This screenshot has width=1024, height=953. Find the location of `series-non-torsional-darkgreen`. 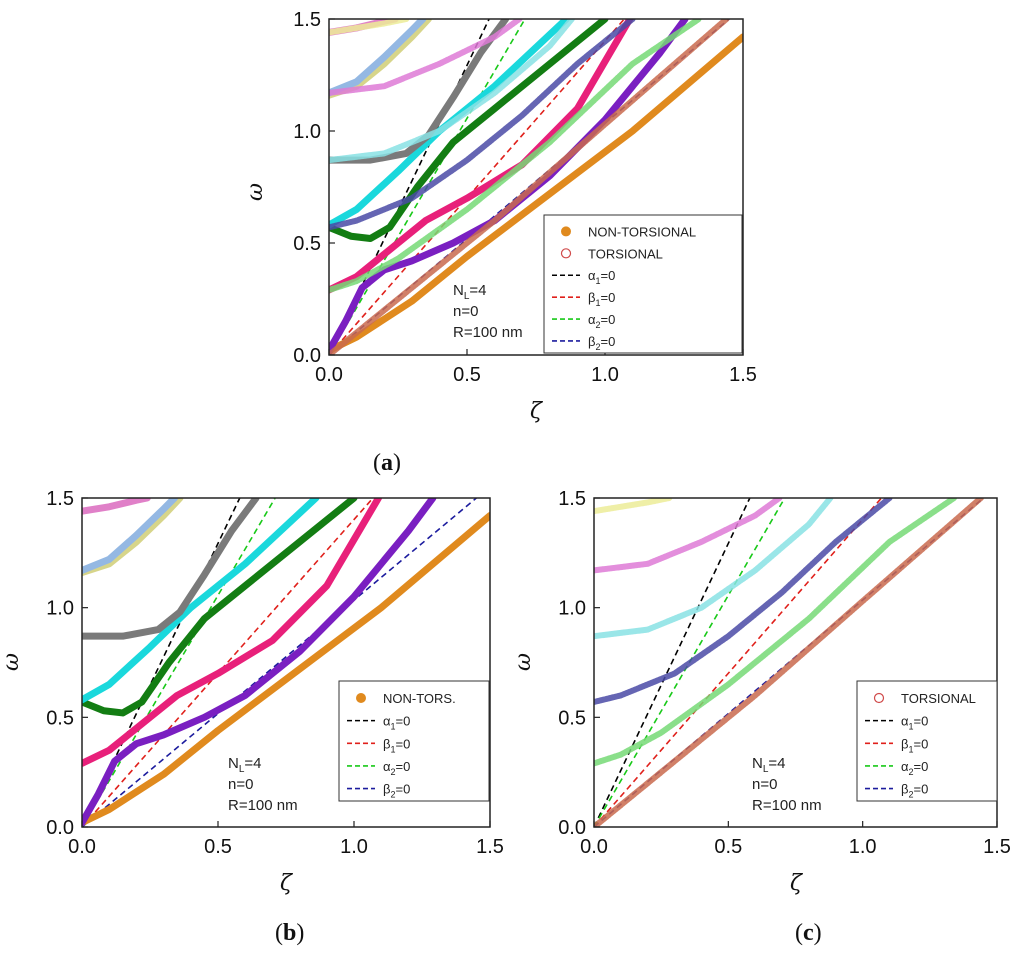

series-non-torsional-darkgreen is located at coordinates (220, 607).